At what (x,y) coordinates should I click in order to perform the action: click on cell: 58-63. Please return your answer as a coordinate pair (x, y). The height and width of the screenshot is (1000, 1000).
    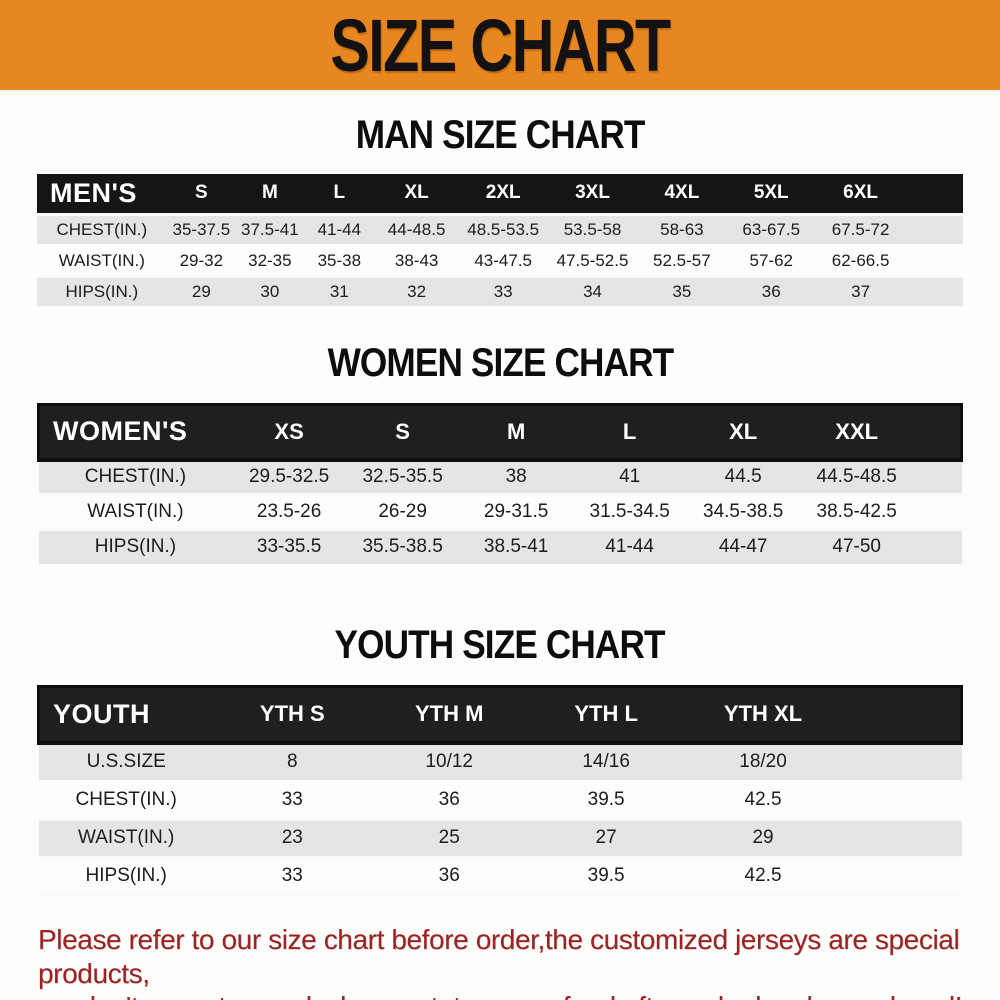
    Looking at the image, I should click on (681, 229).